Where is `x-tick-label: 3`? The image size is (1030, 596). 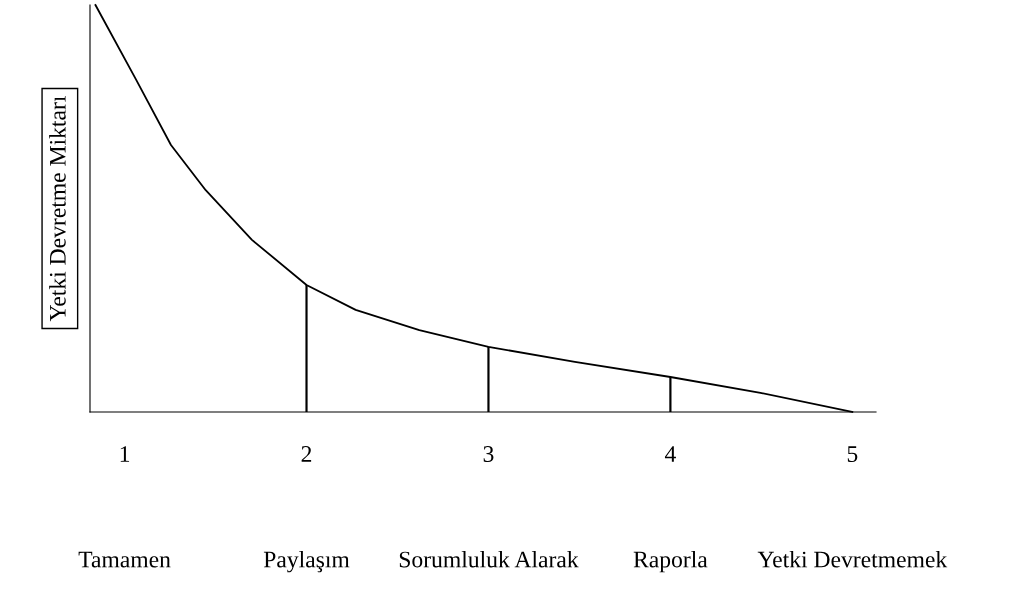 x-tick-label: 3 is located at coordinates (488, 454).